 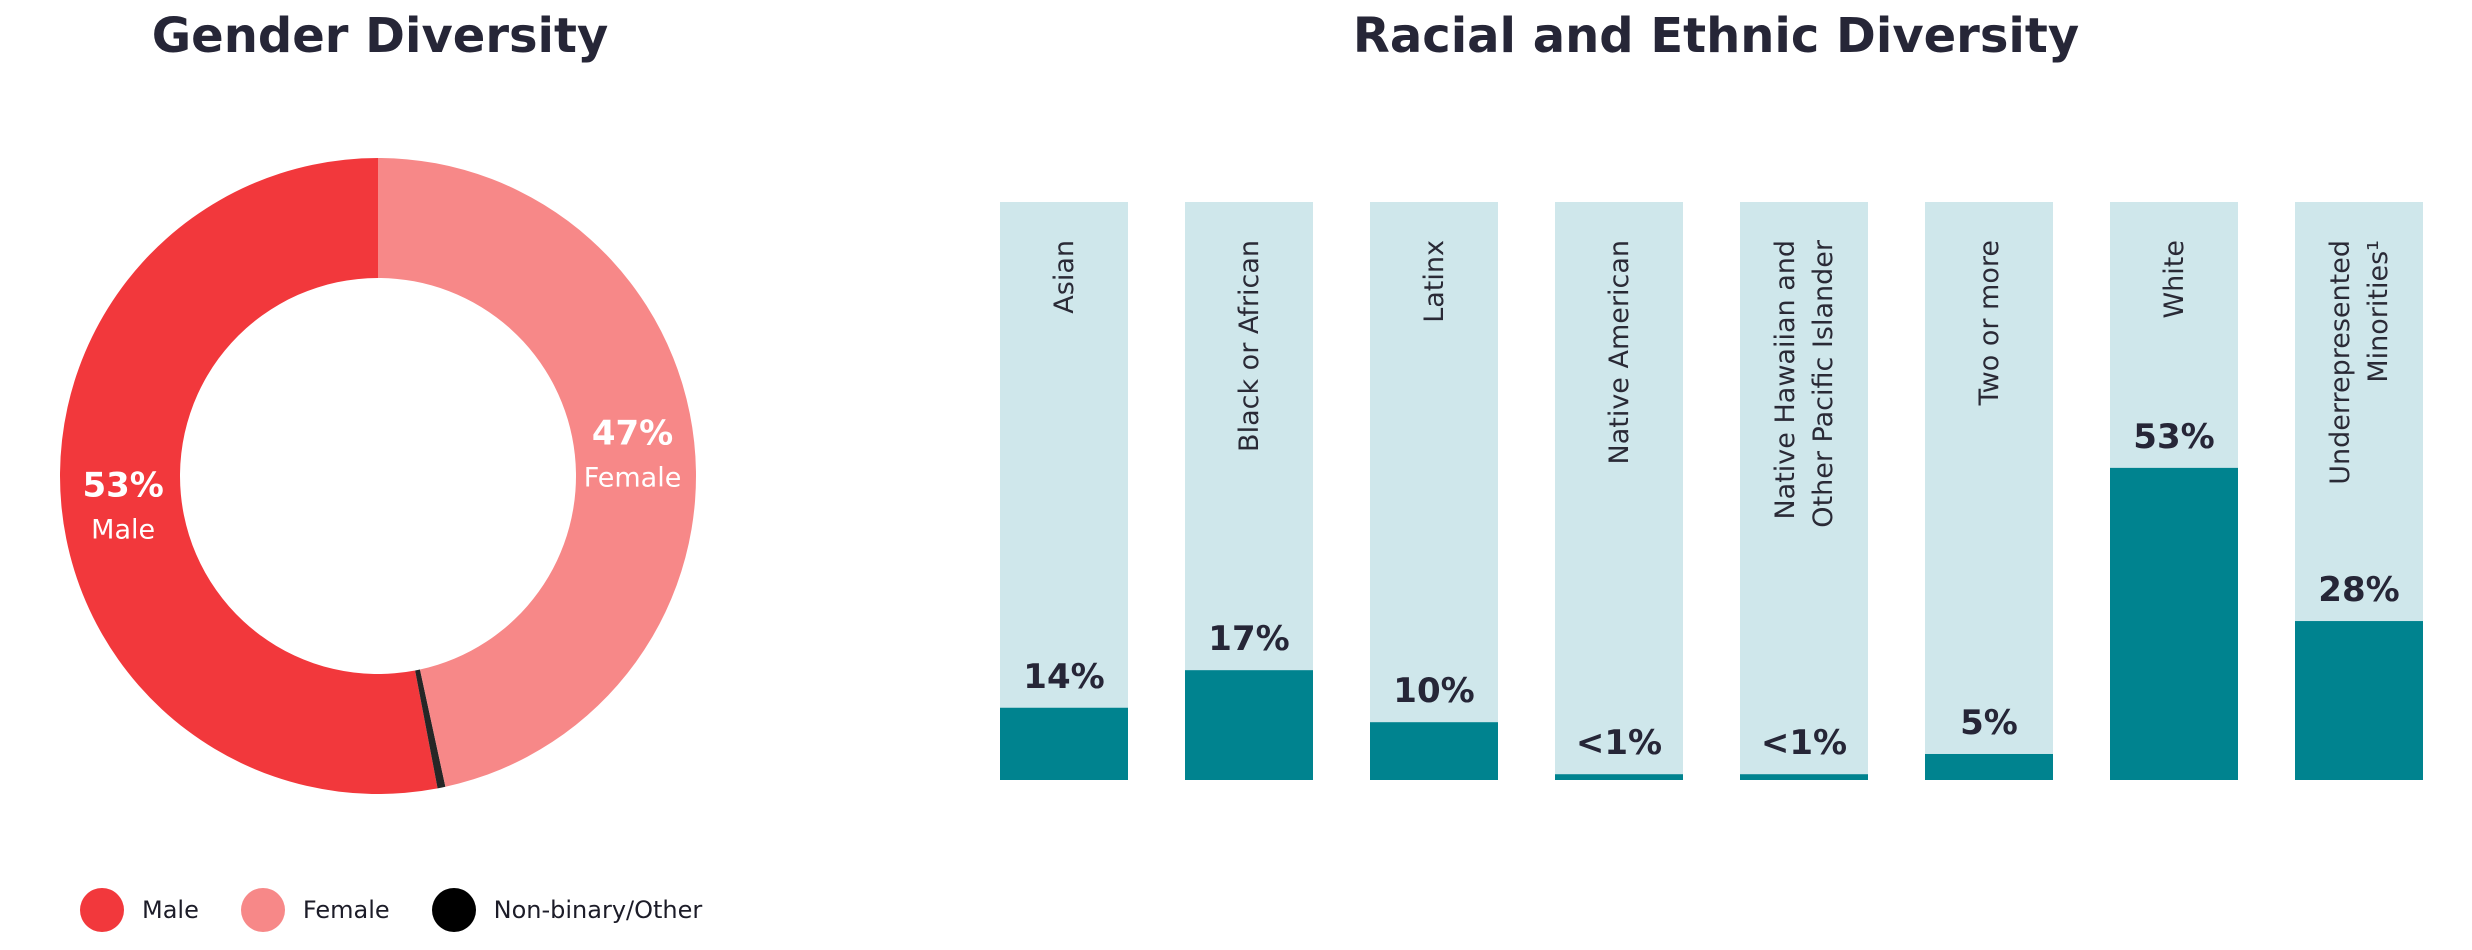 What do you see at coordinates (1619, 743) in the screenshot?
I see `bar-3-value: <1%` at bounding box center [1619, 743].